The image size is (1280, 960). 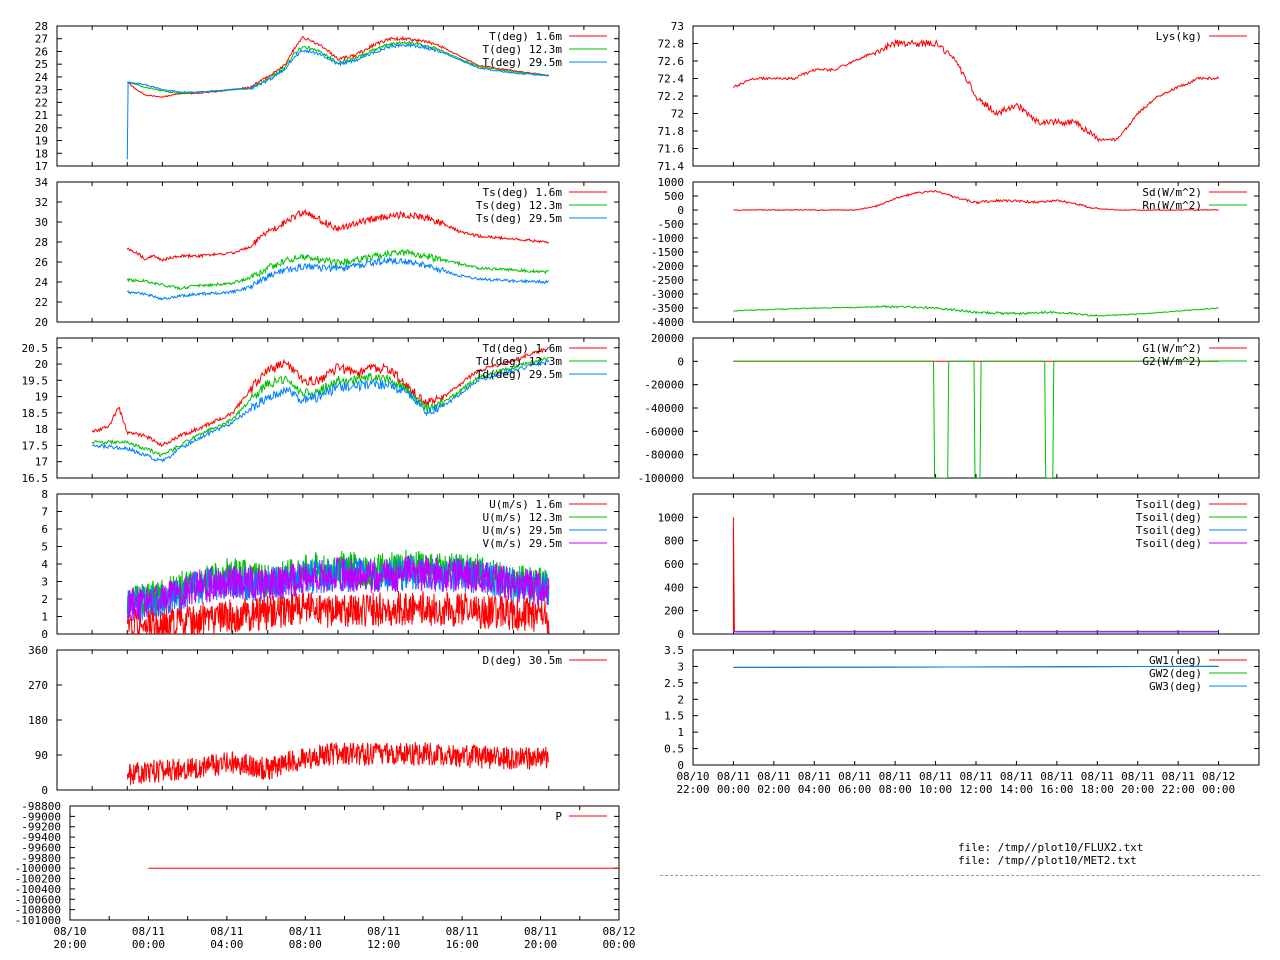 I want to click on x-tick-time: 12:00, so click(x=383, y=944).